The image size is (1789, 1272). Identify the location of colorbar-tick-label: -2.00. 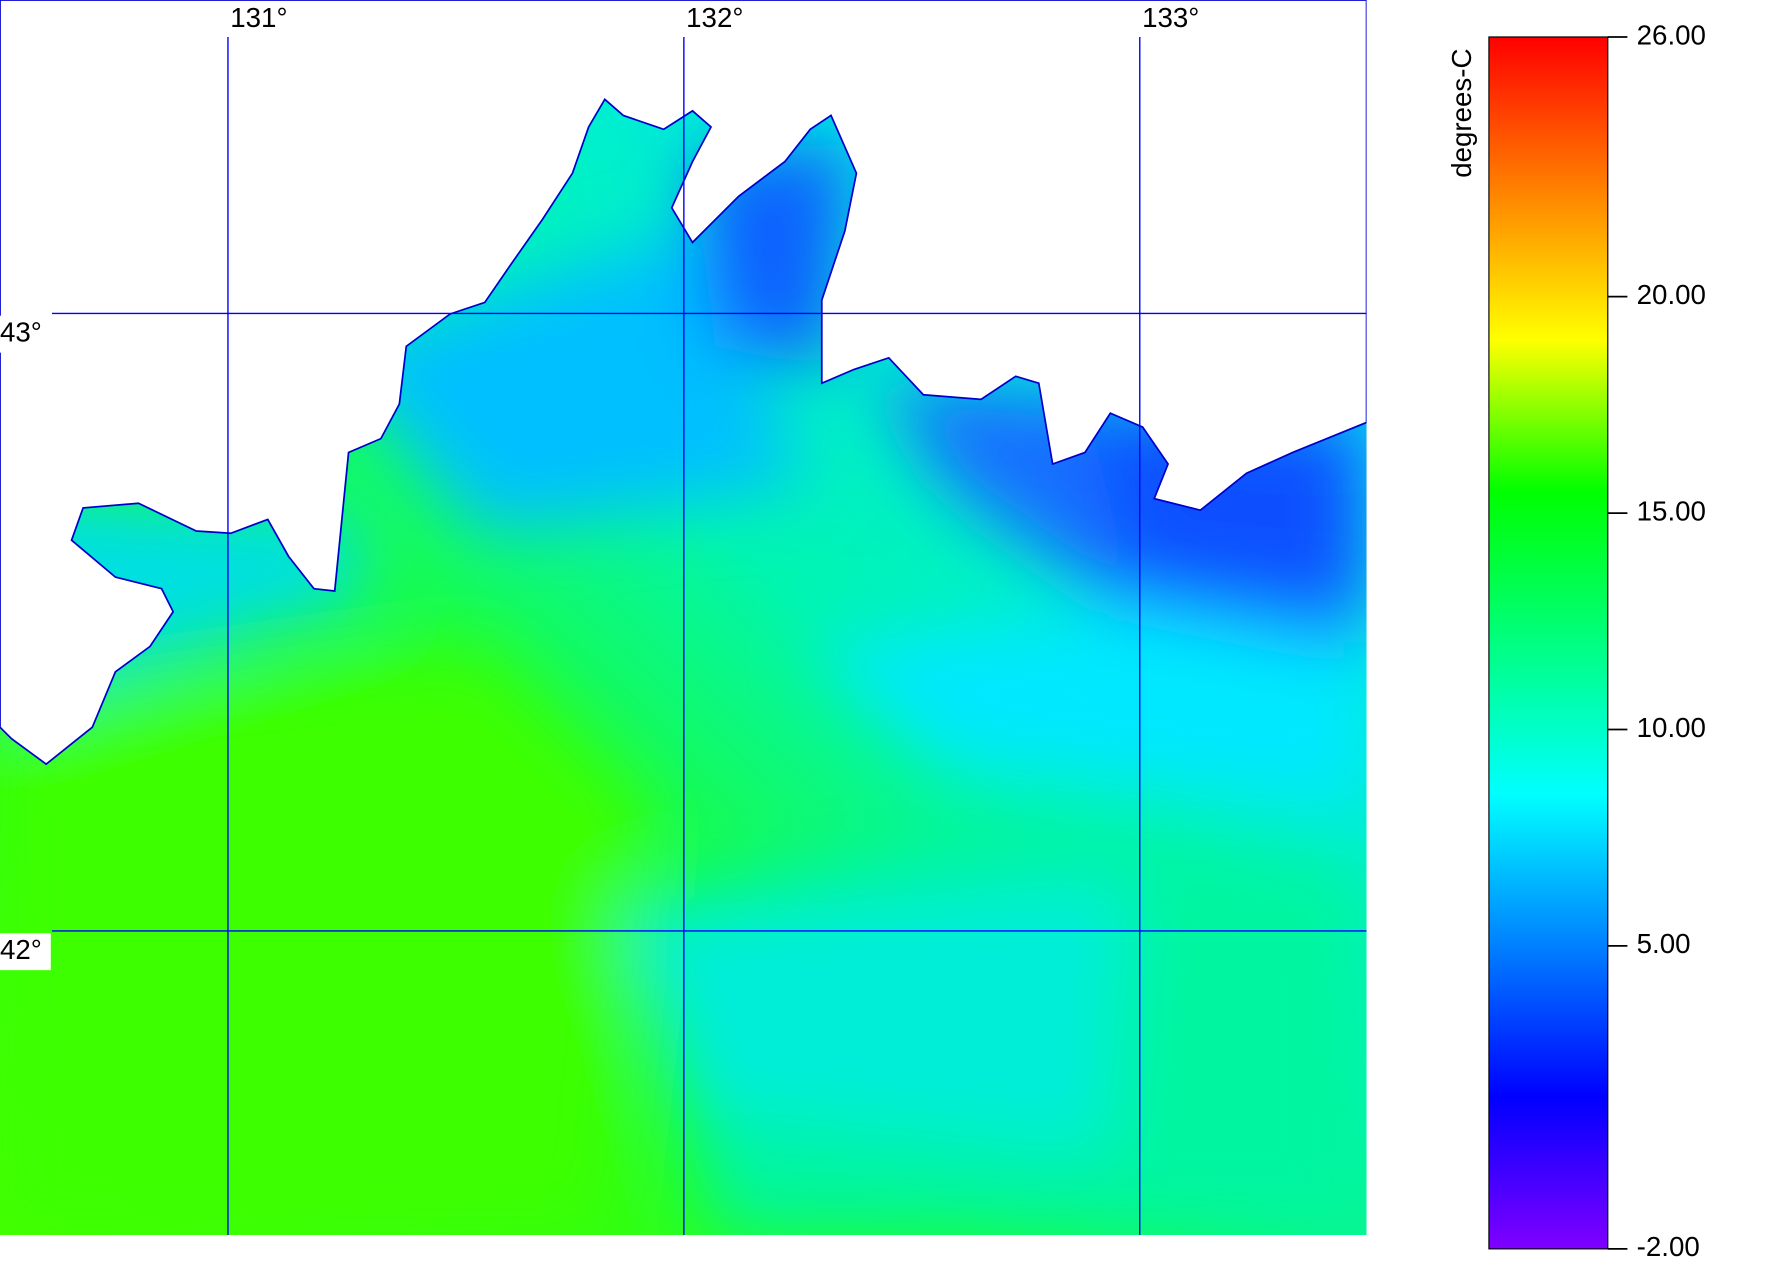
(1668, 1246).